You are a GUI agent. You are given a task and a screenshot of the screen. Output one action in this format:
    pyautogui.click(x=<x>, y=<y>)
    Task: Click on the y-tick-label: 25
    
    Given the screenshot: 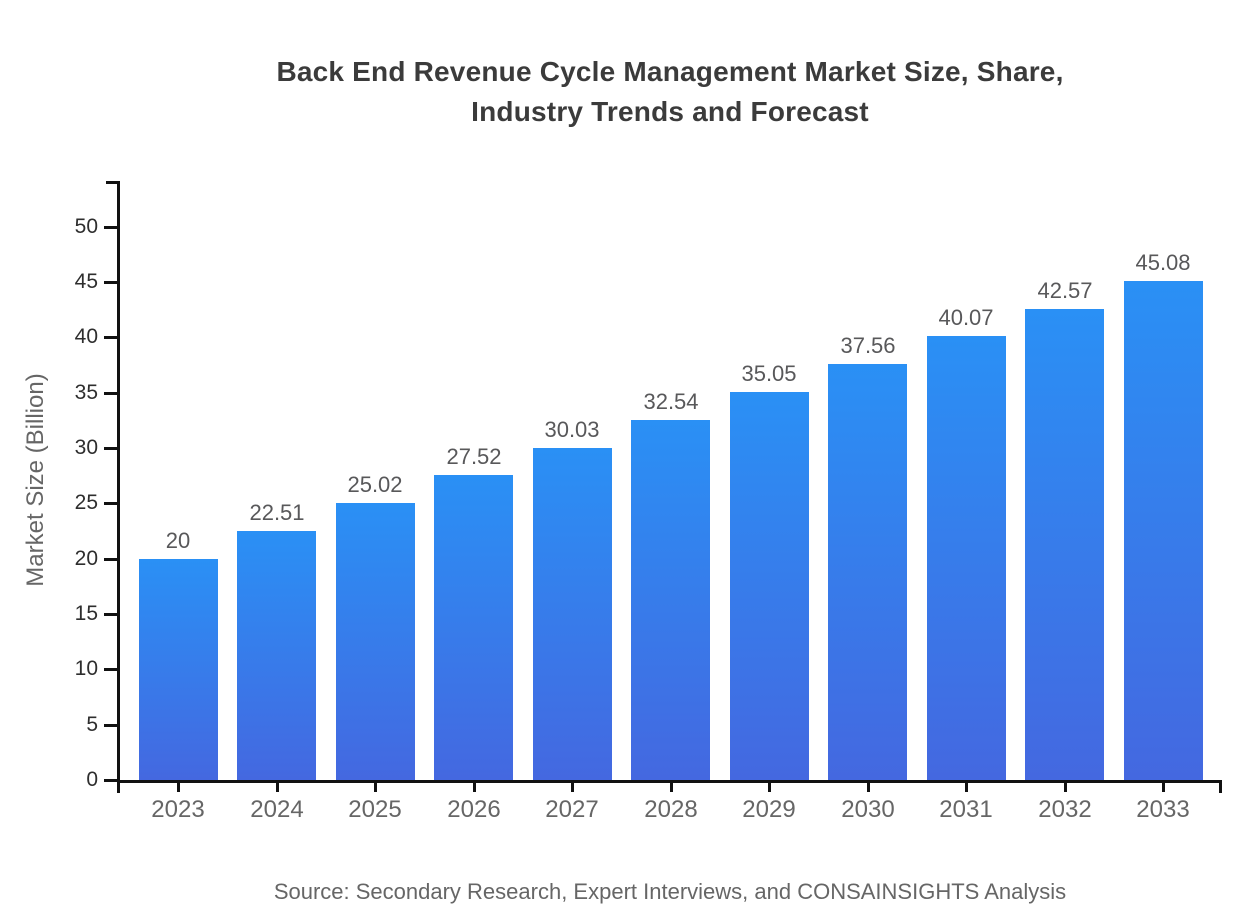 What is the action you would take?
    pyautogui.click(x=86, y=502)
    